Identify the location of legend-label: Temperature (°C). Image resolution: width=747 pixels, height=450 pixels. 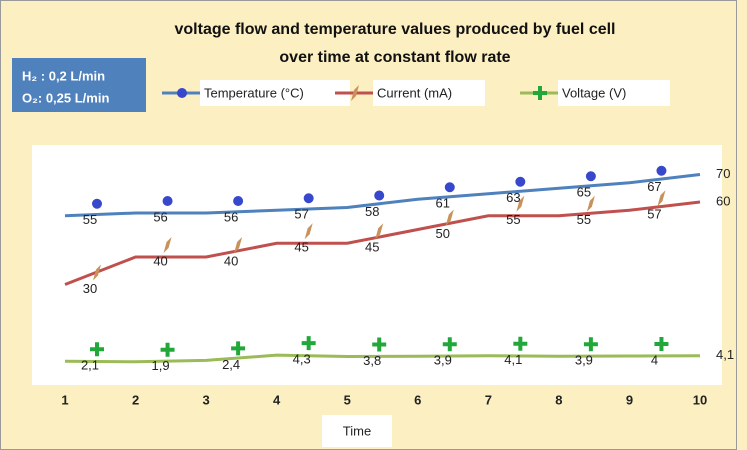
(254, 92).